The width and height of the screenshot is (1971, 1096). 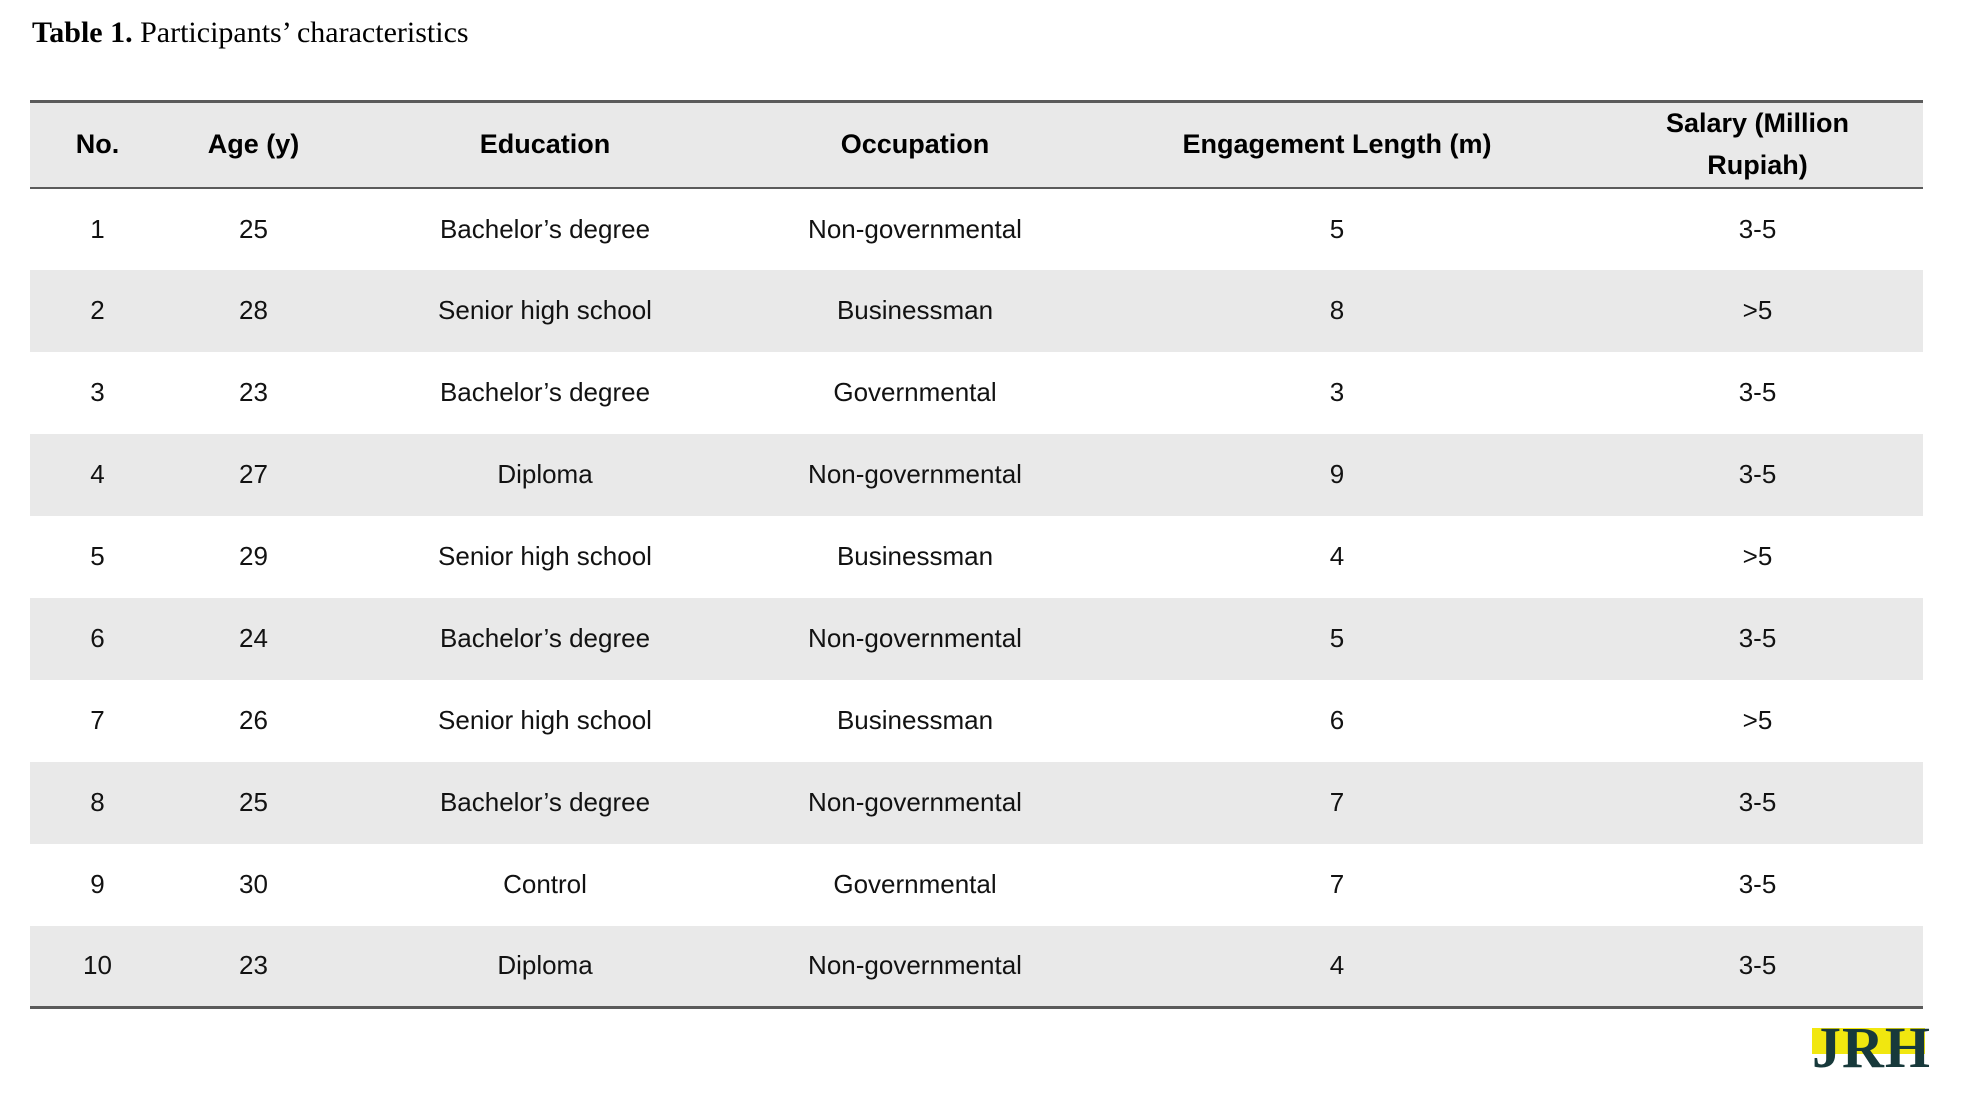 I want to click on table-row: 1 25 Bachelor’s degree Non-governmental 5 3-5, so click(x=976, y=228).